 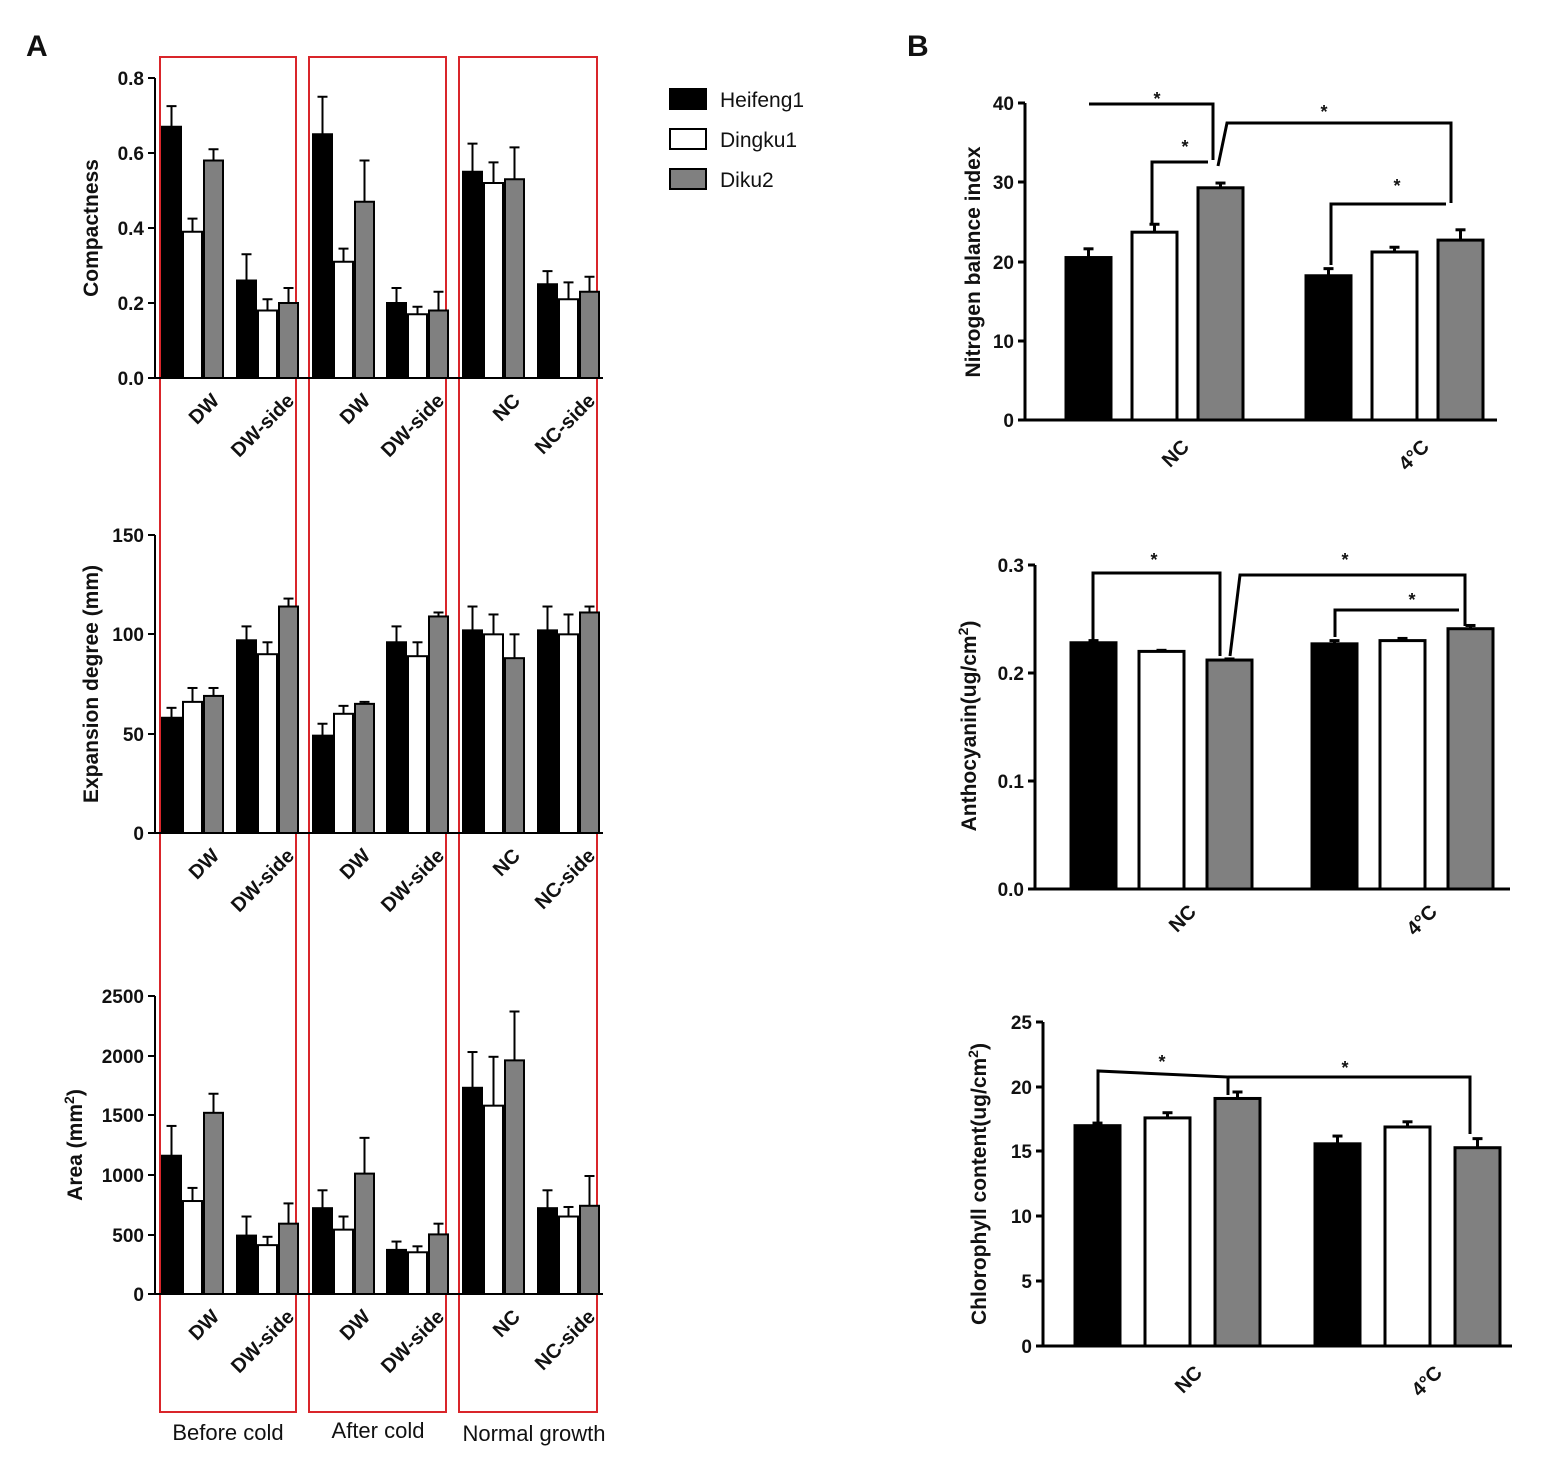 I want to click on group-label-after-cold: After cold, so click(x=378, y=1430).